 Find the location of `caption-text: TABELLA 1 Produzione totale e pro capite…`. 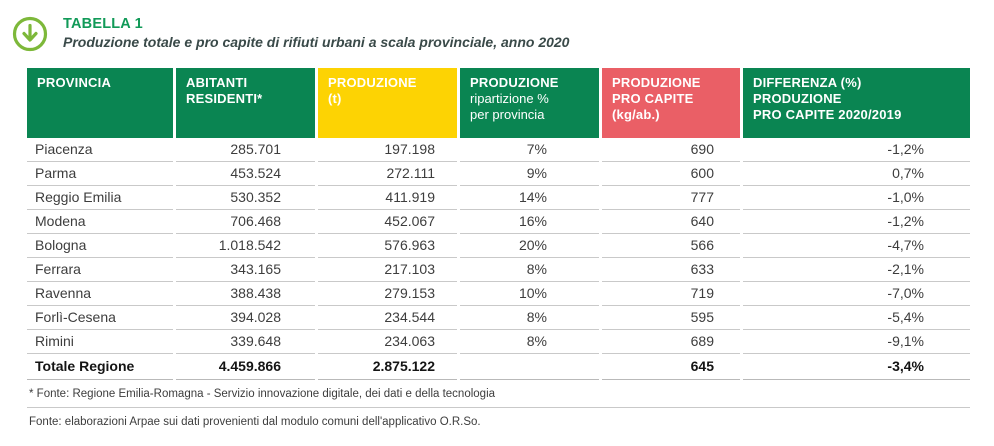

caption-text: TABELLA 1 Produzione totale e pro capite… is located at coordinates (316, 31).